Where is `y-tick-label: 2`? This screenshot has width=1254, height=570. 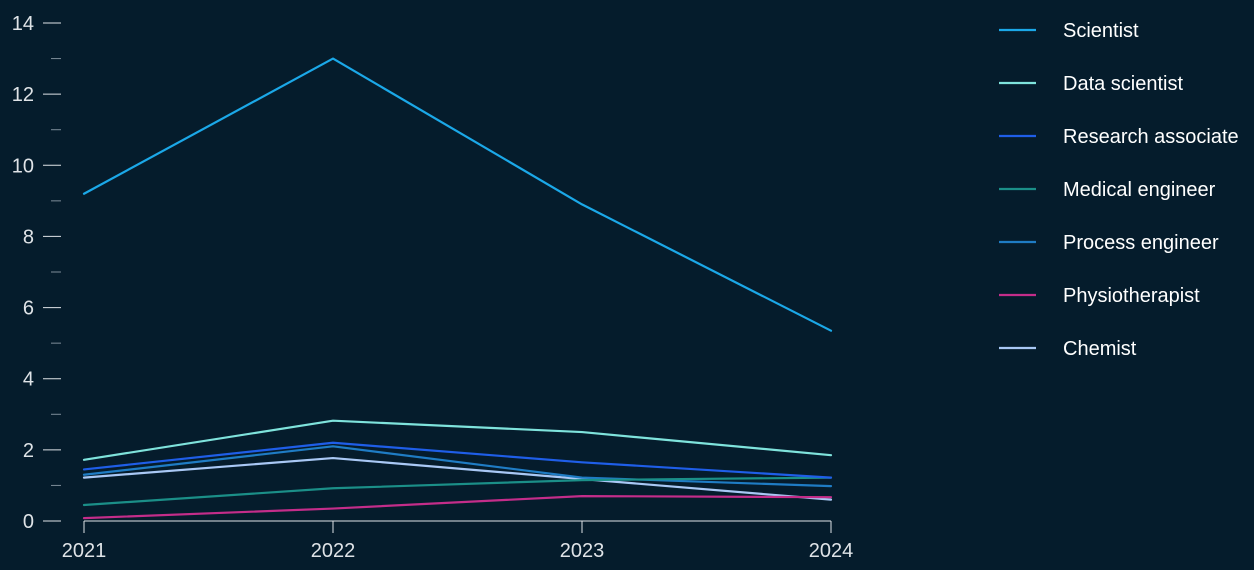 y-tick-label: 2 is located at coordinates (28, 451).